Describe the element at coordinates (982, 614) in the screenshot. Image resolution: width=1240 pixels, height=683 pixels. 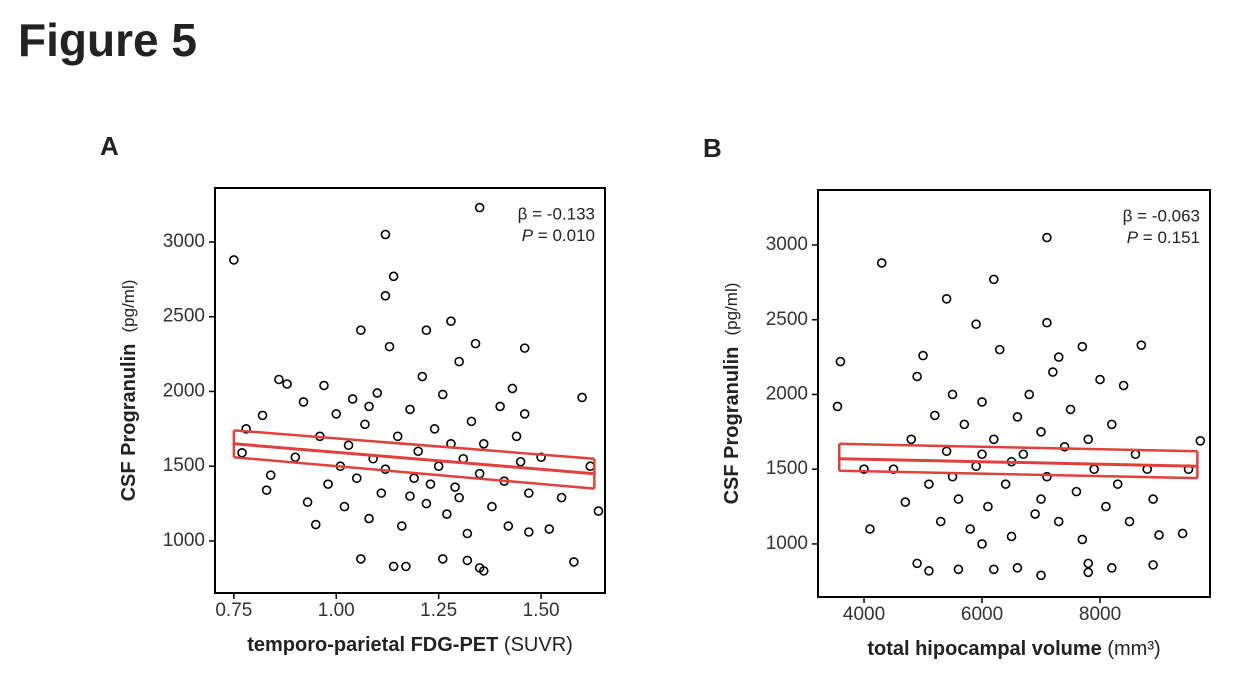
I see `x-tick-label: 6000` at that location.